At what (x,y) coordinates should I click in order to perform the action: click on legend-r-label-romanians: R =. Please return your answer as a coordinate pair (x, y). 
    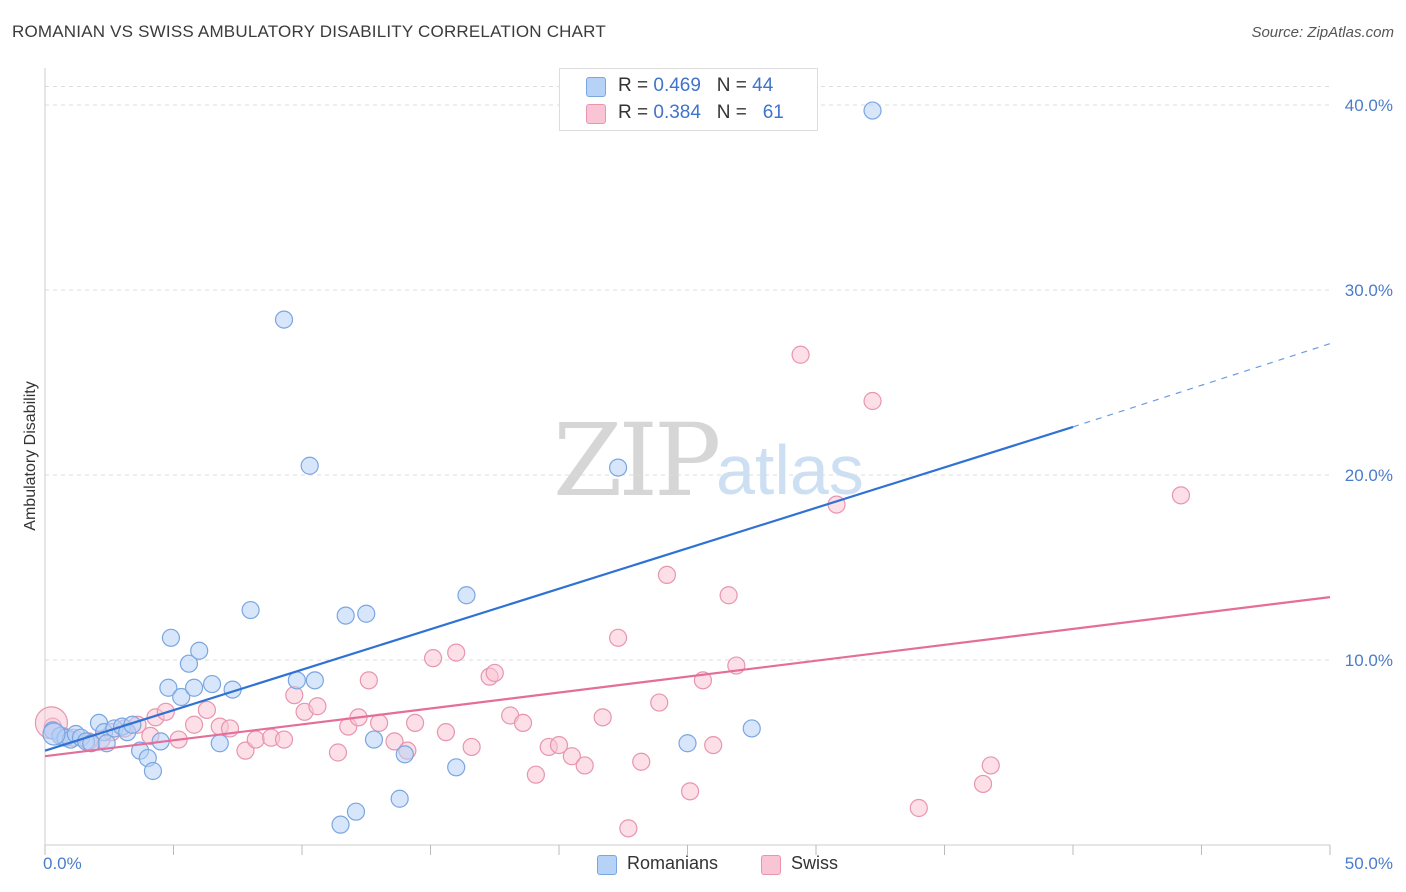
    Looking at the image, I should click on (633, 85).